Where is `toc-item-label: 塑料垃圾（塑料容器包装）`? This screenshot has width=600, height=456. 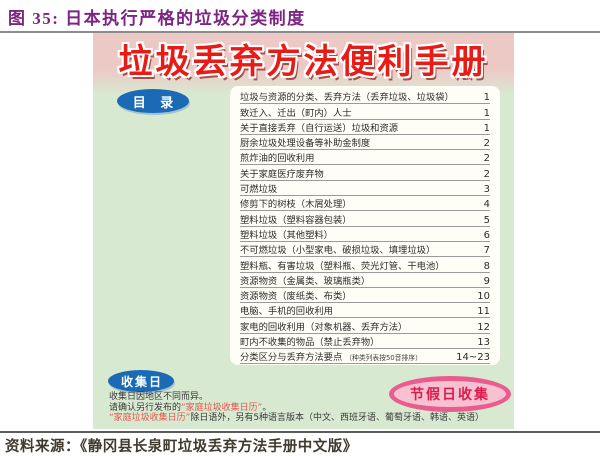
toc-item-label: 塑料垃圾（塑料容器包装） is located at coordinates (296, 220).